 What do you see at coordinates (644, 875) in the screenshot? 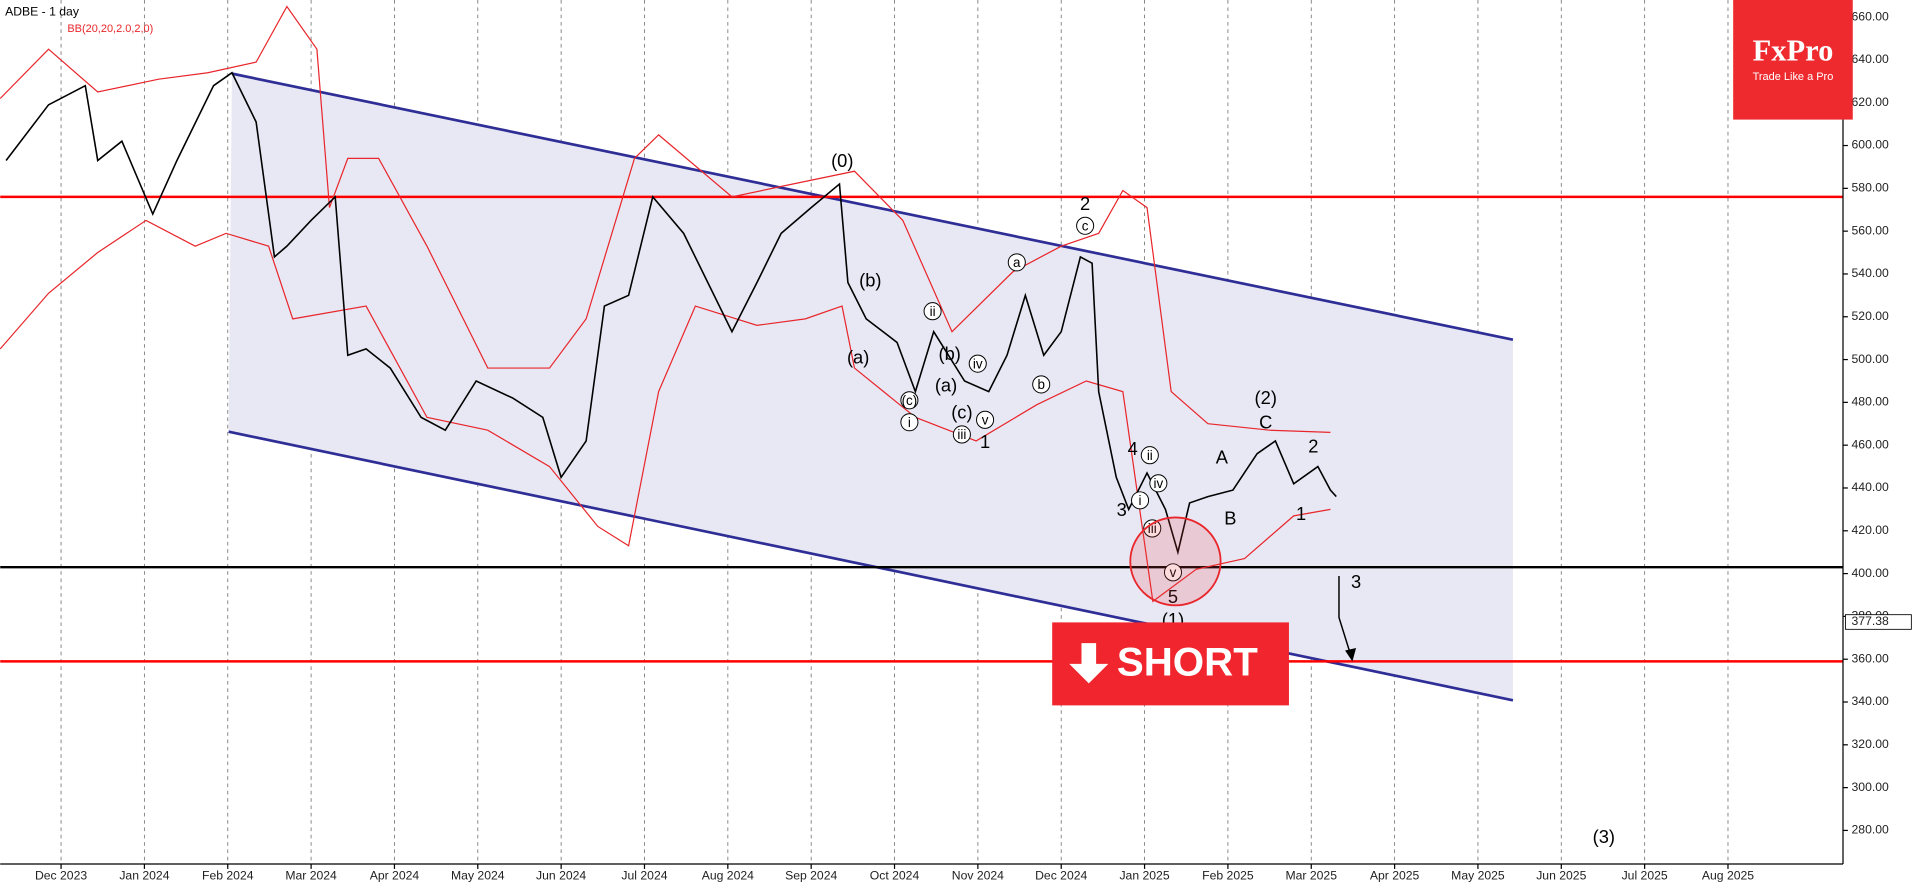
I see `x-tick-label: Jul 2024` at bounding box center [644, 875].